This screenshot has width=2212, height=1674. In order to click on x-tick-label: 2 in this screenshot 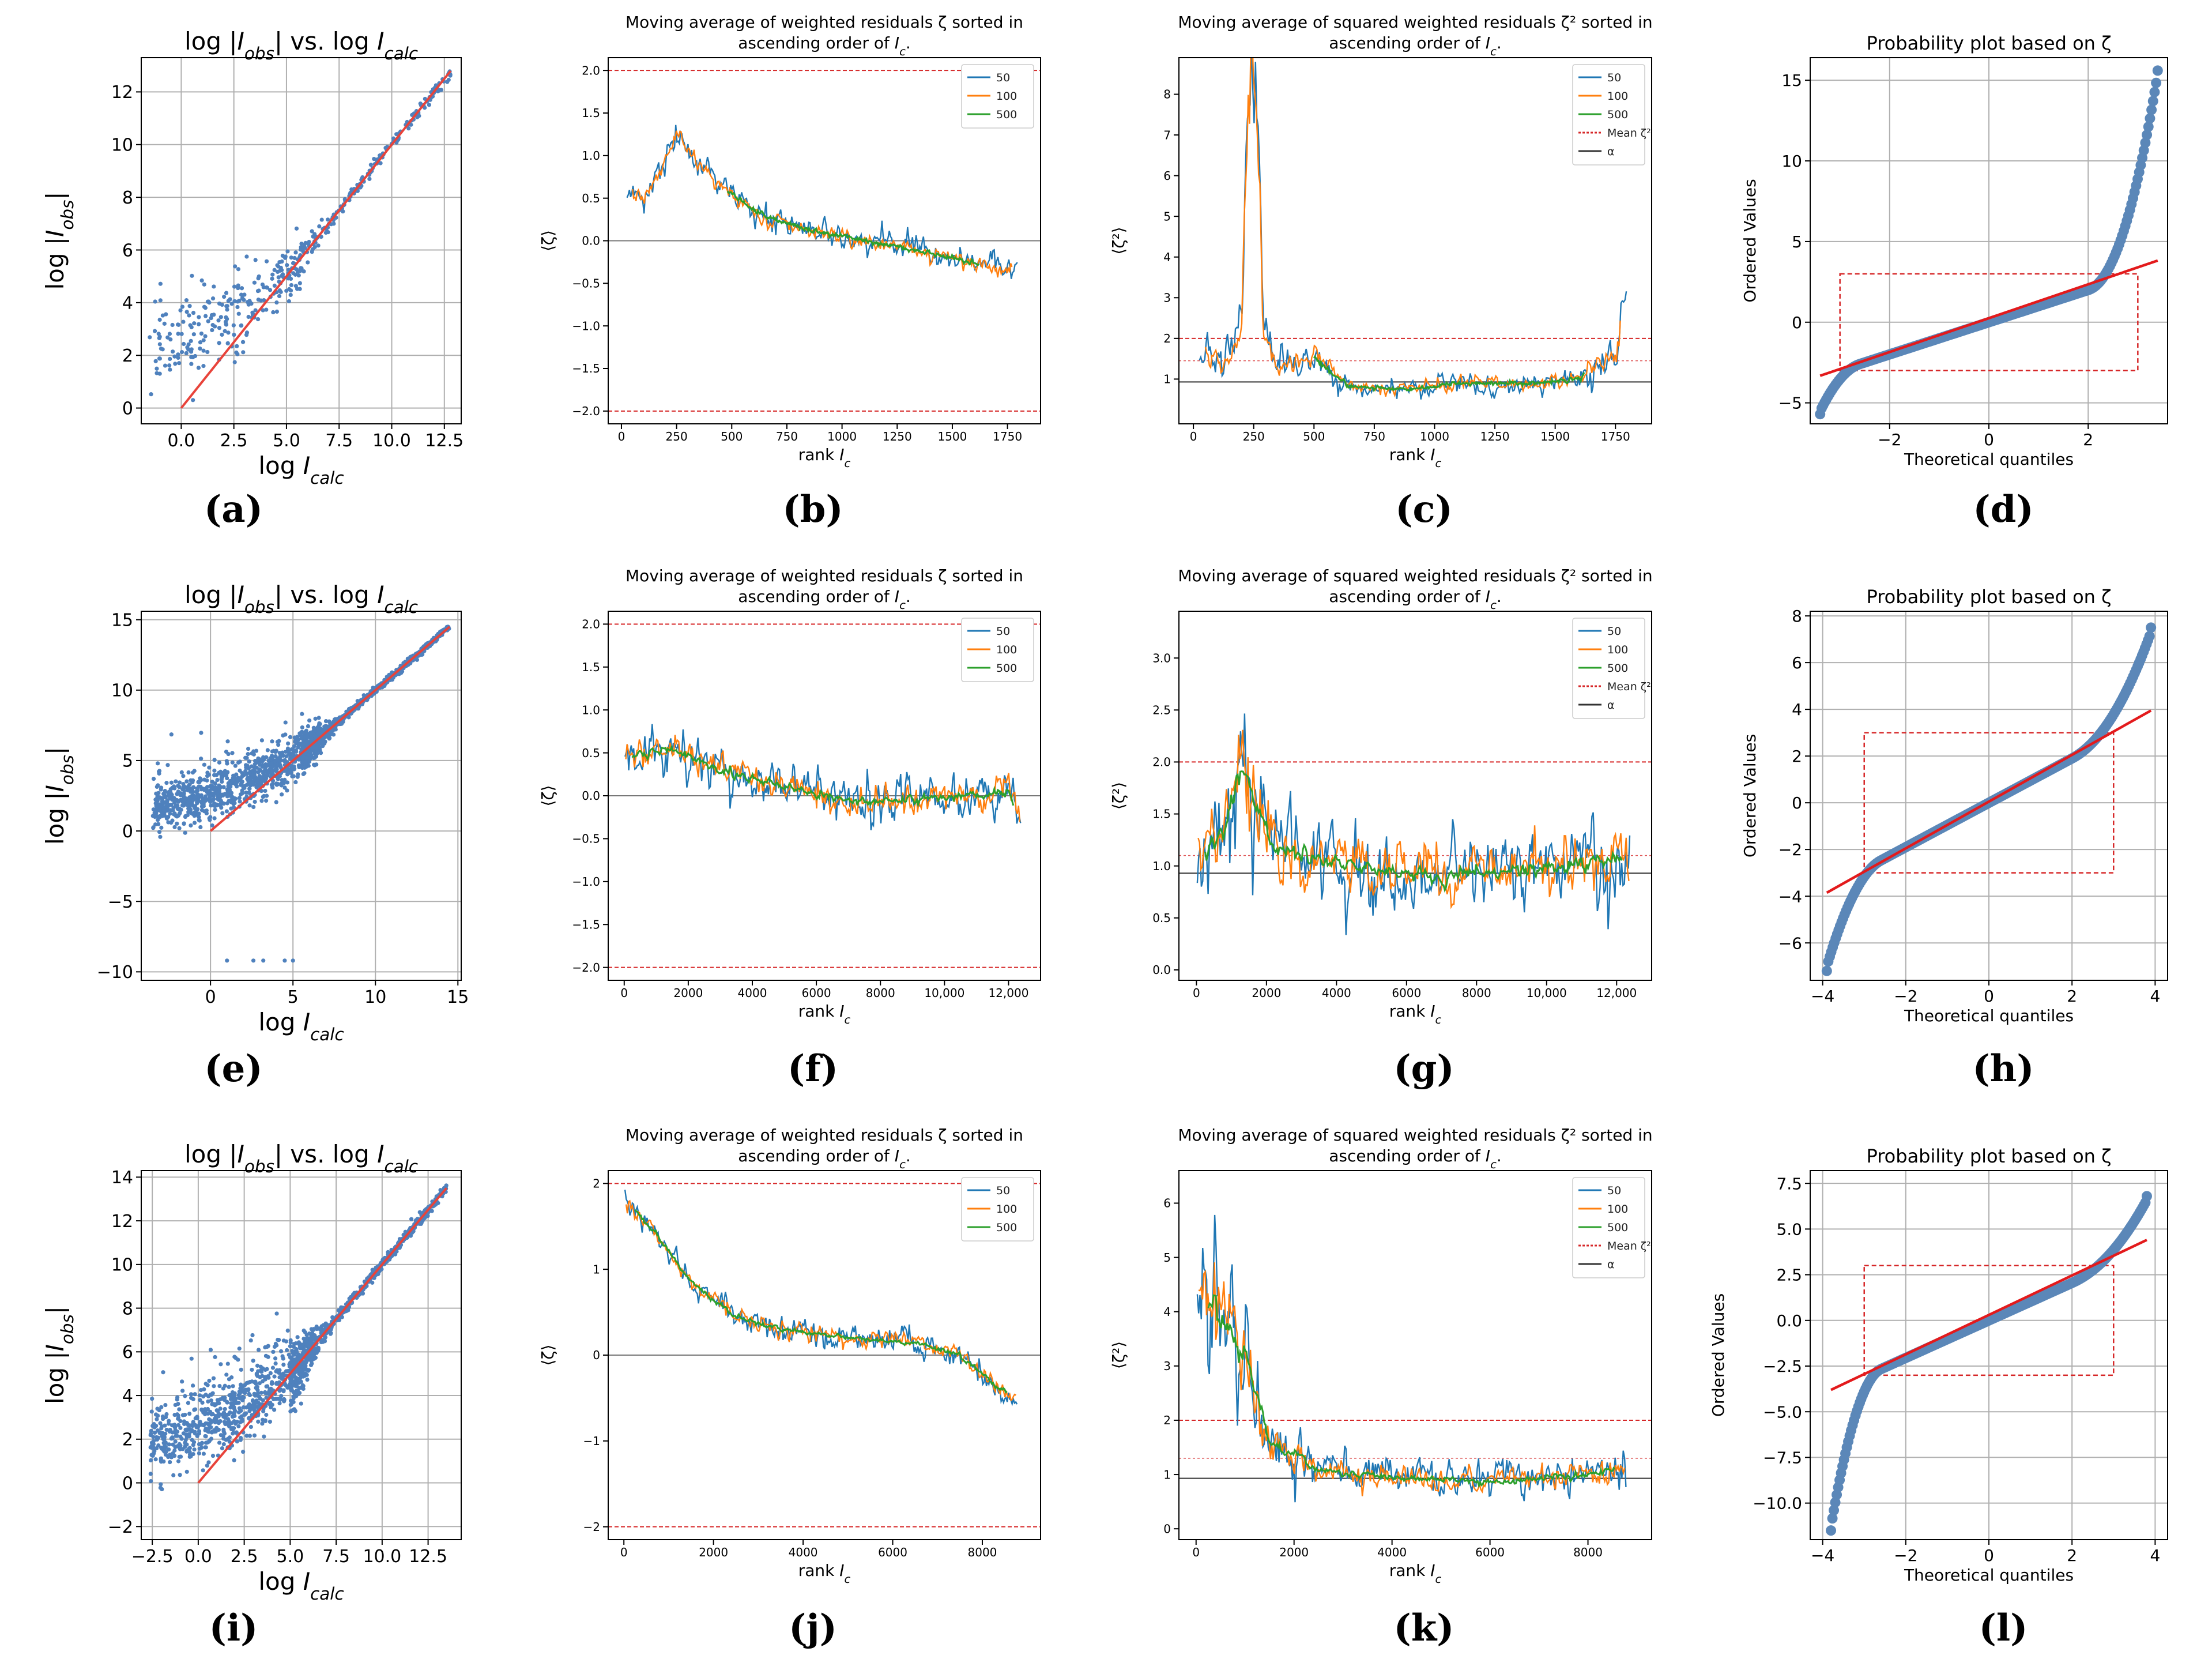, I will do `click(2072, 996)`.